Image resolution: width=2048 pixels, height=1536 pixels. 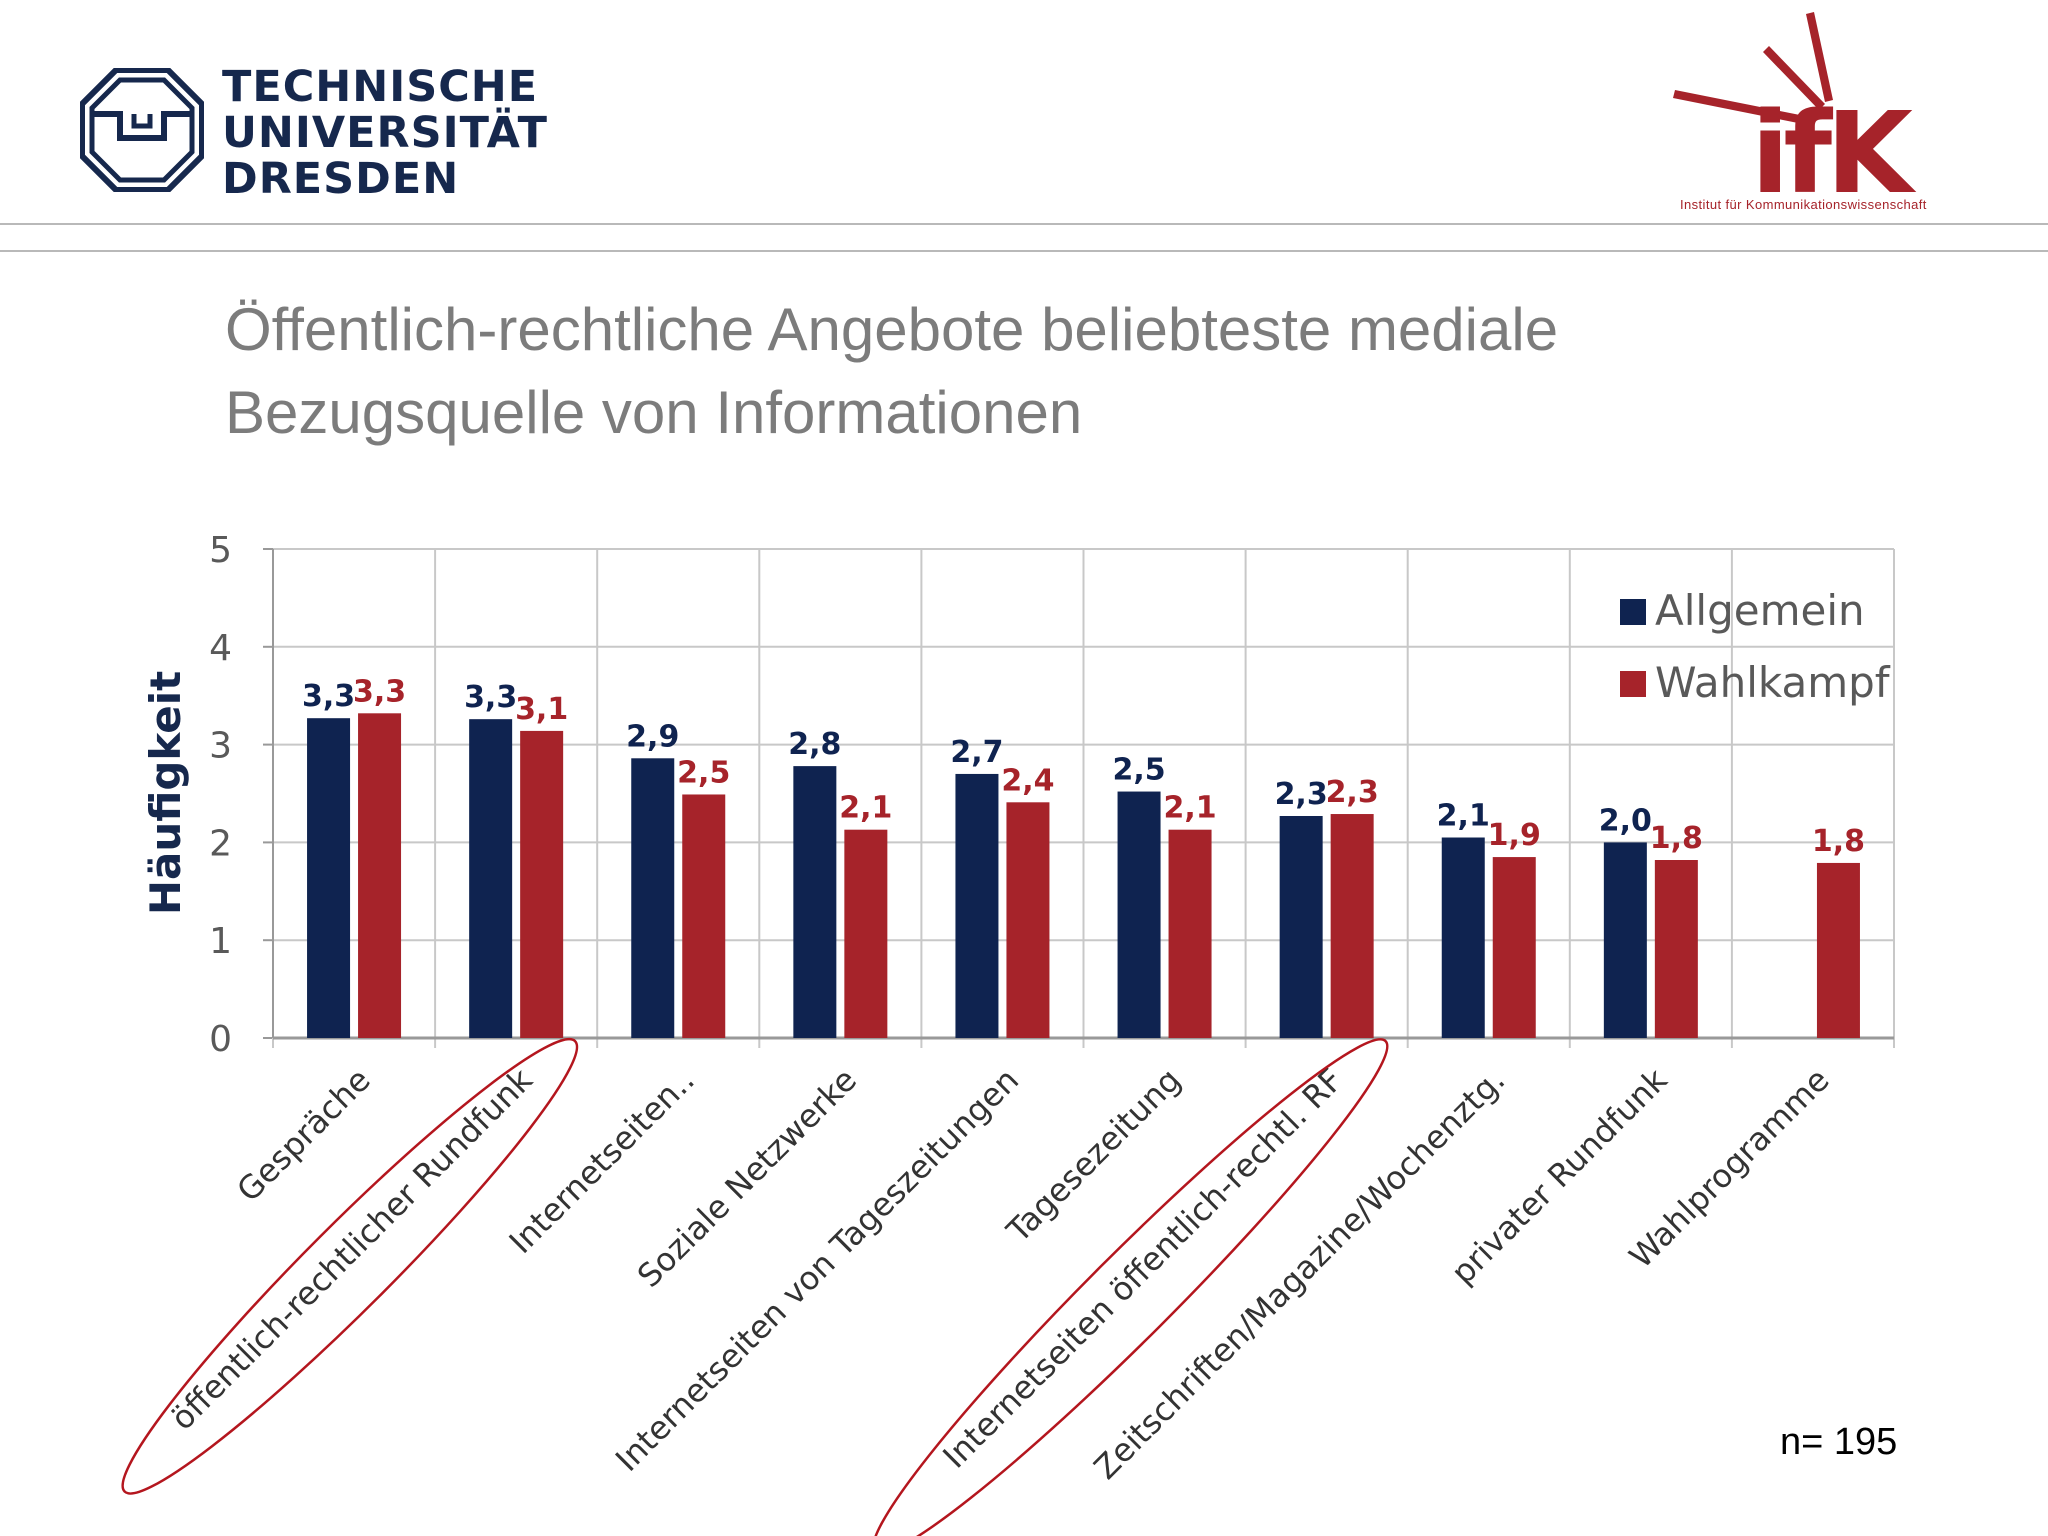 I want to click on y-tick-label: 4, so click(x=220, y=648).